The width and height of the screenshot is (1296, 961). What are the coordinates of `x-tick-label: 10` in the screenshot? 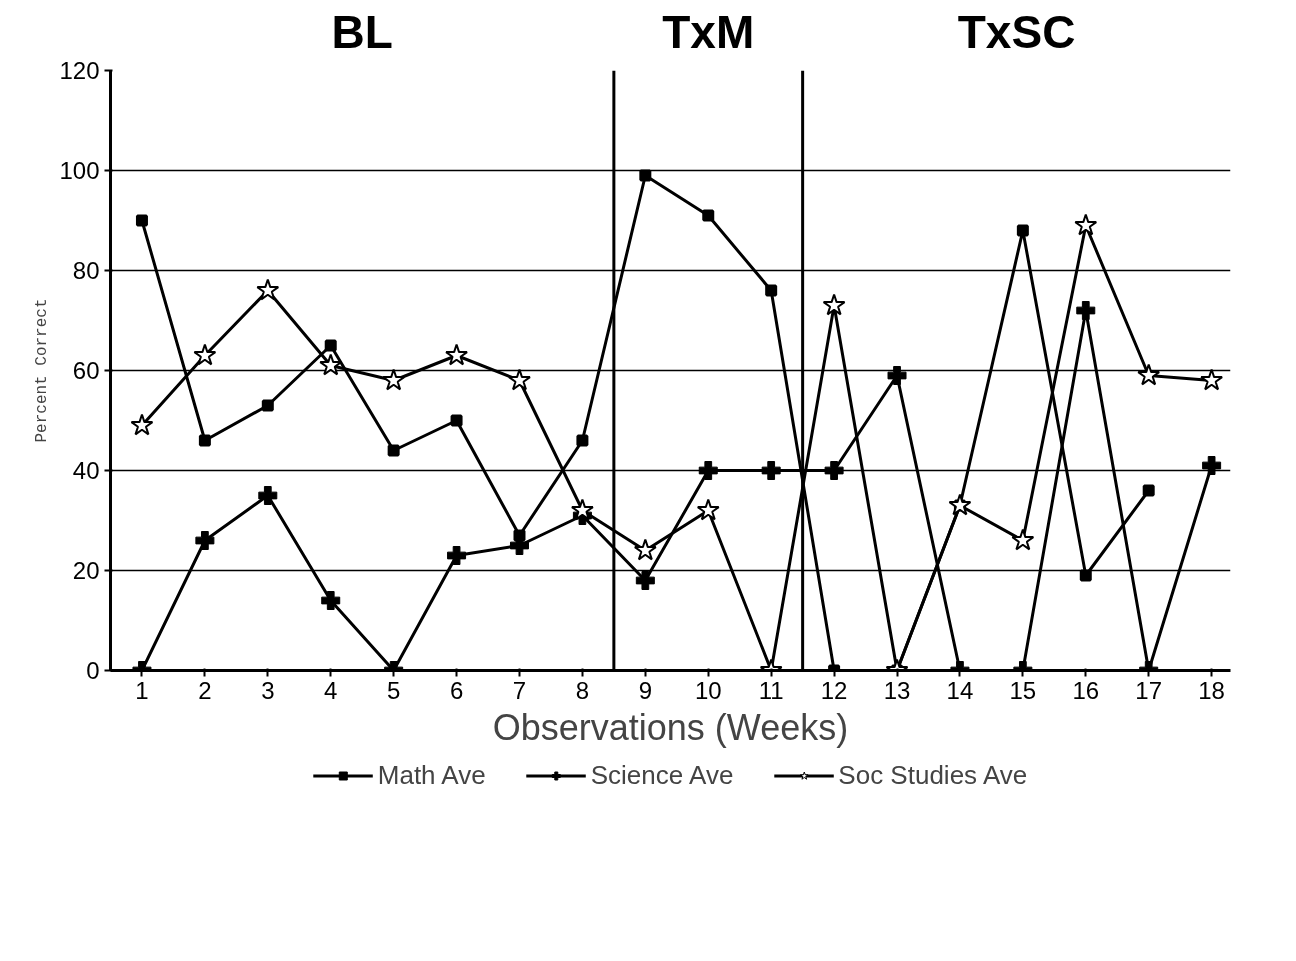 It's located at (708, 690).